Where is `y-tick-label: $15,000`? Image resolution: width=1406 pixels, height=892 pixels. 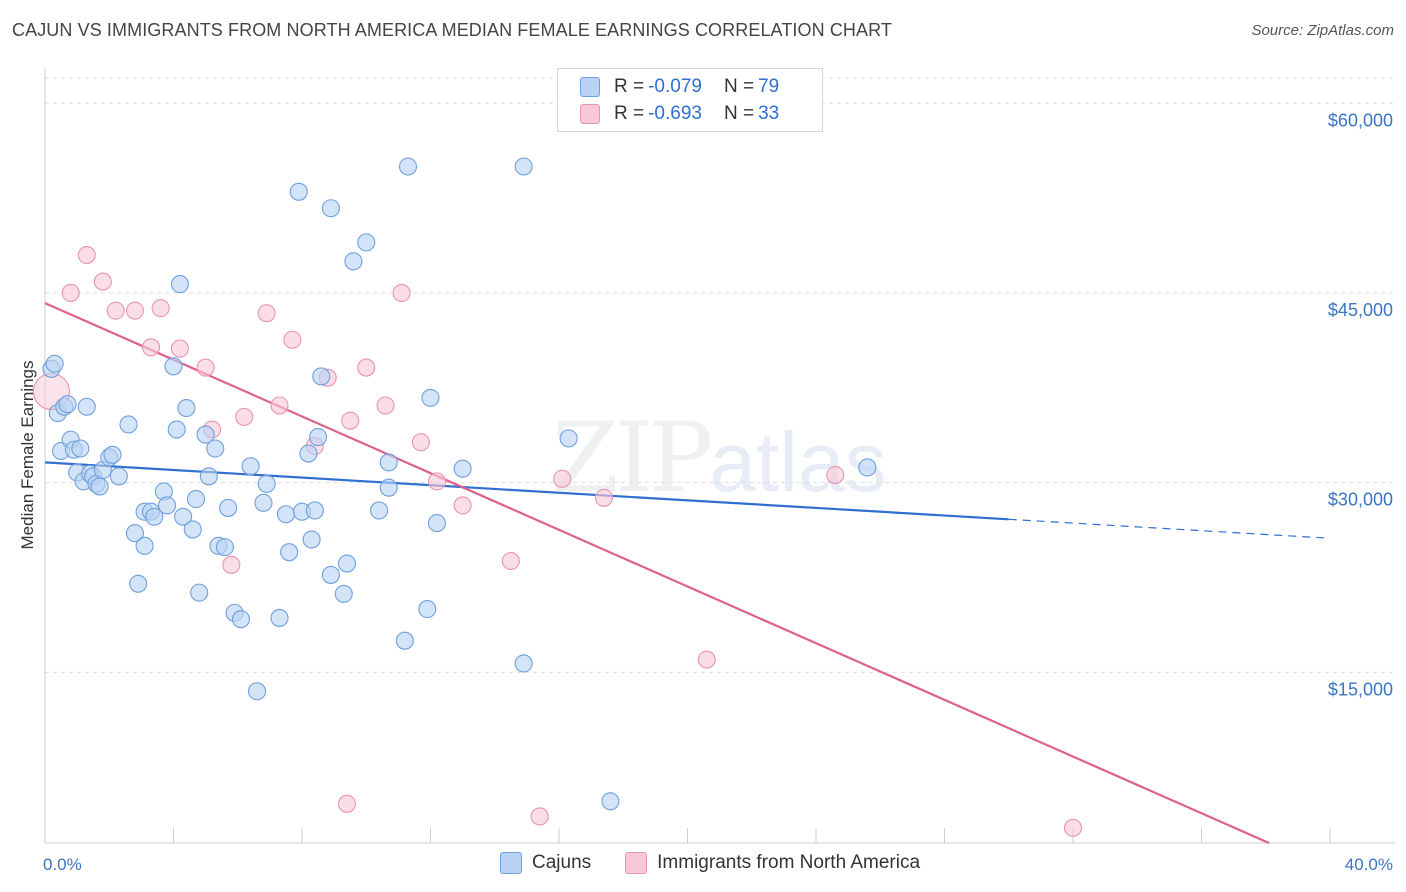 y-tick-label: $15,000 is located at coordinates (1360, 689).